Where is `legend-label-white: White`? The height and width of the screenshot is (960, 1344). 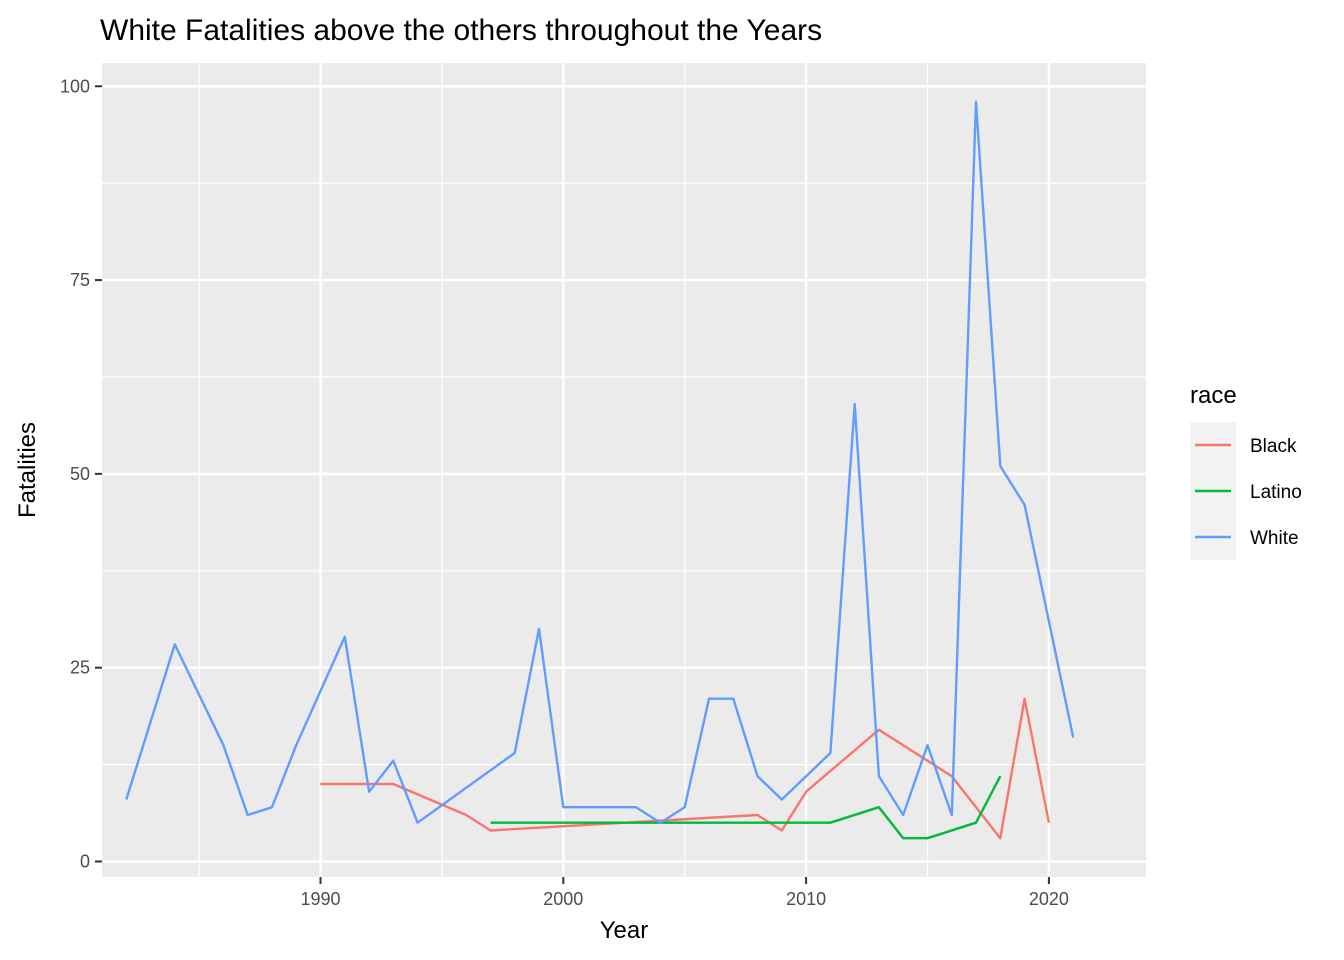
legend-label-white: White is located at coordinates (1274, 538).